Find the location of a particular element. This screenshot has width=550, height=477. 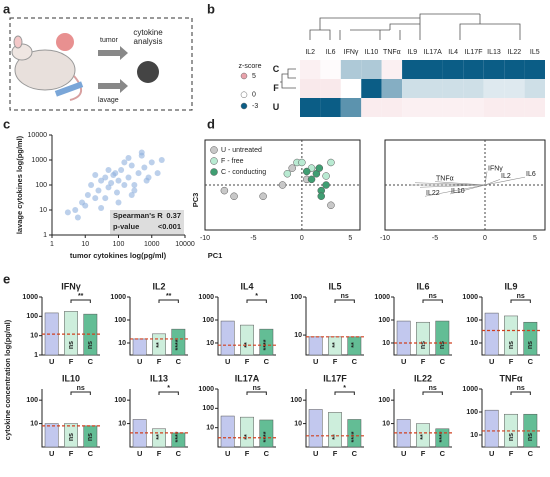

dendrogram is located at coordinates (415, 26).